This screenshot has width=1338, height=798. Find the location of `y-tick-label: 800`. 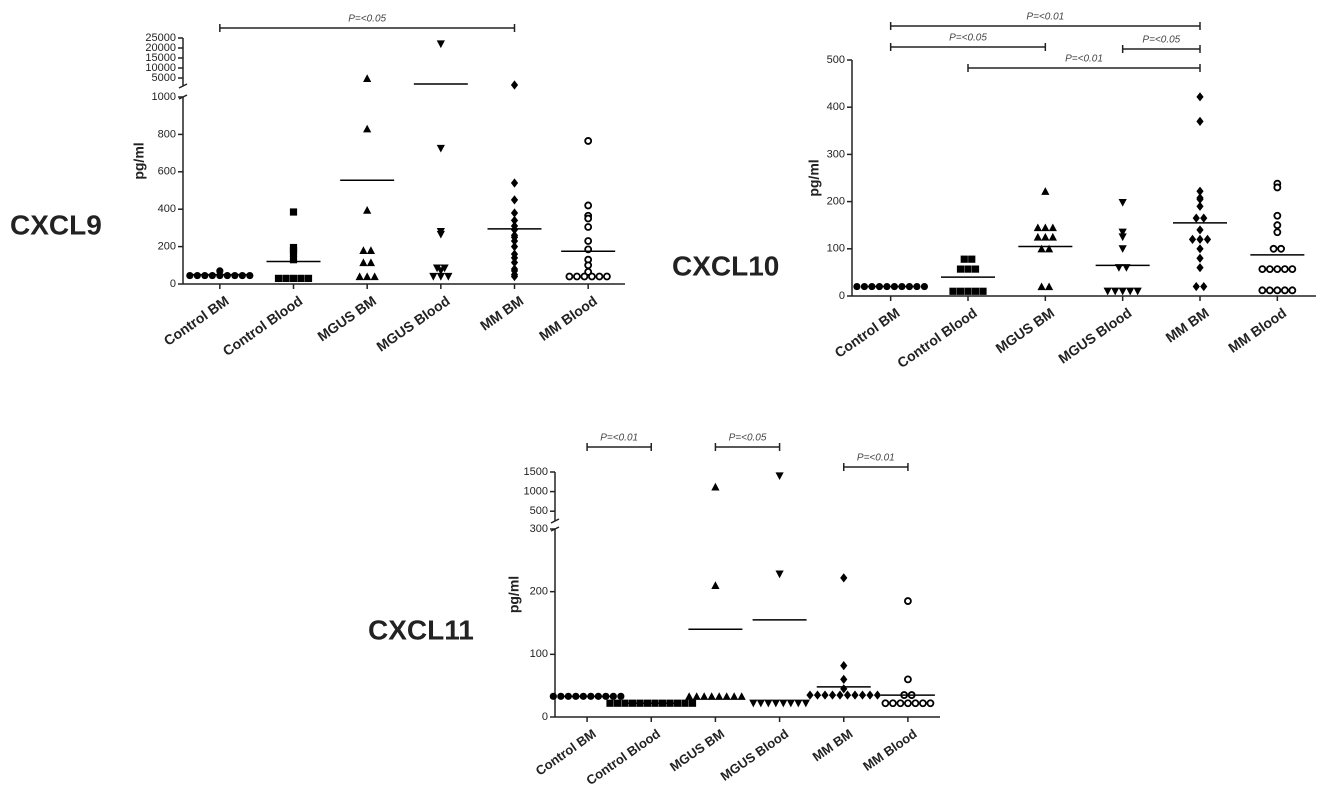

y-tick-label: 800 is located at coordinates (167, 134).